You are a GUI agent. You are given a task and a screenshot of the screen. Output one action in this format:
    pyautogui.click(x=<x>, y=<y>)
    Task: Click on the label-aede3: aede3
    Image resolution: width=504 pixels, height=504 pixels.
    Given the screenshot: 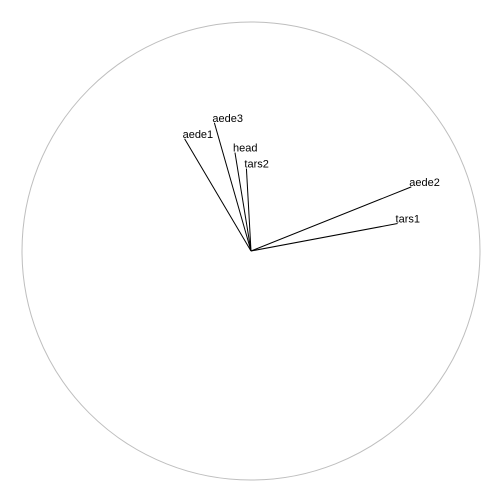 What is the action you would take?
    pyautogui.click(x=227, y=119)
    